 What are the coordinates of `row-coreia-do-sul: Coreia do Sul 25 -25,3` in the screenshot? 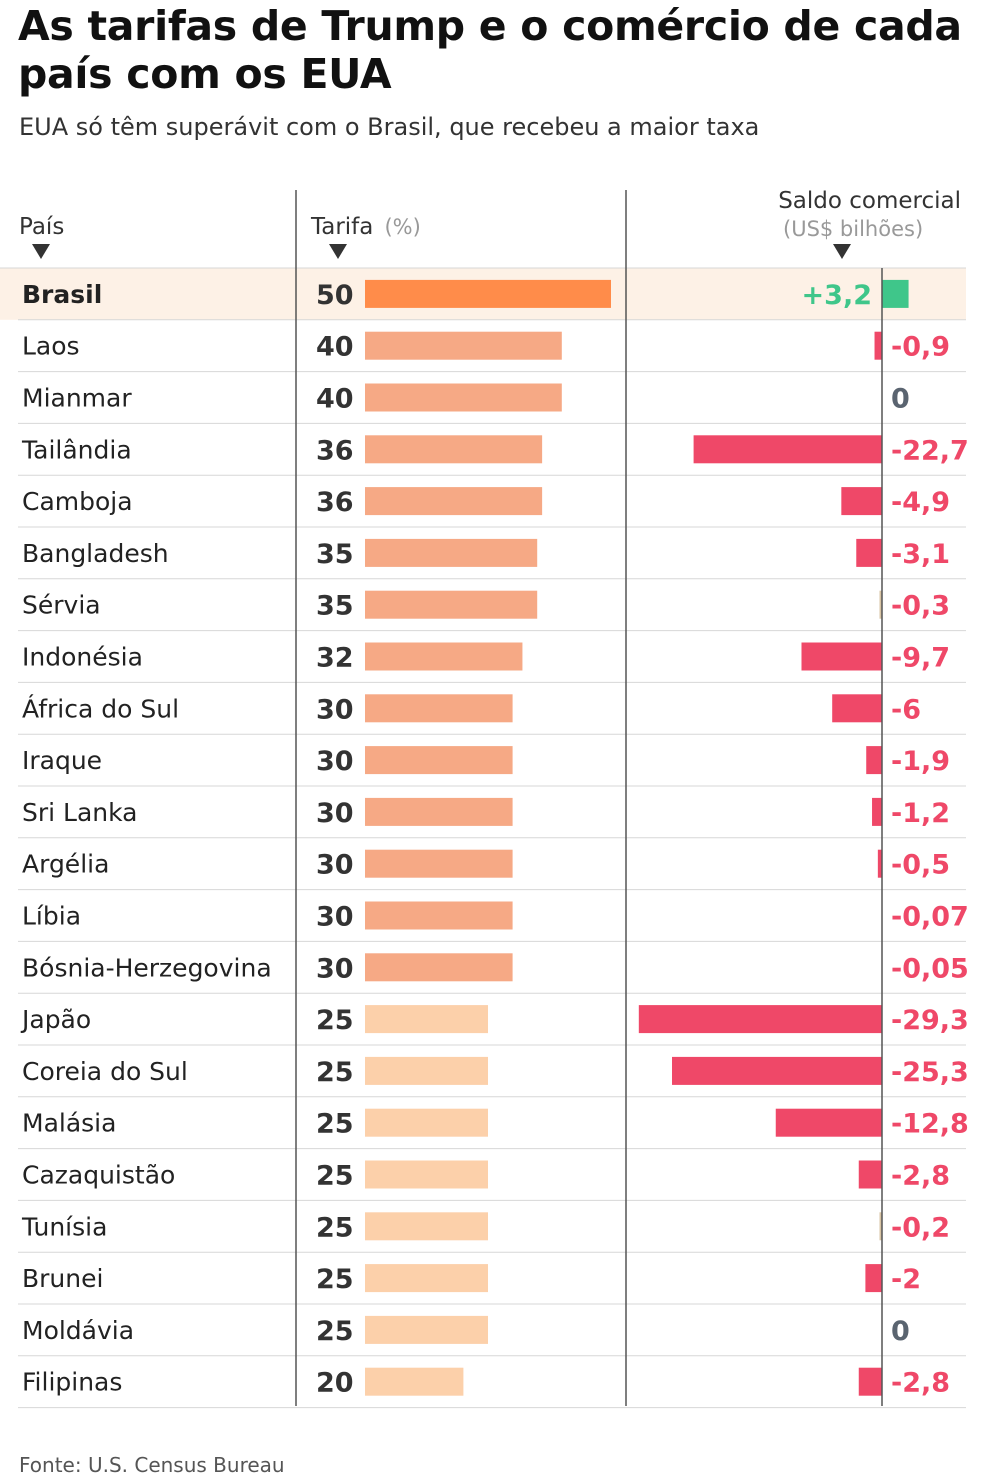 It's located at (495, 1072).